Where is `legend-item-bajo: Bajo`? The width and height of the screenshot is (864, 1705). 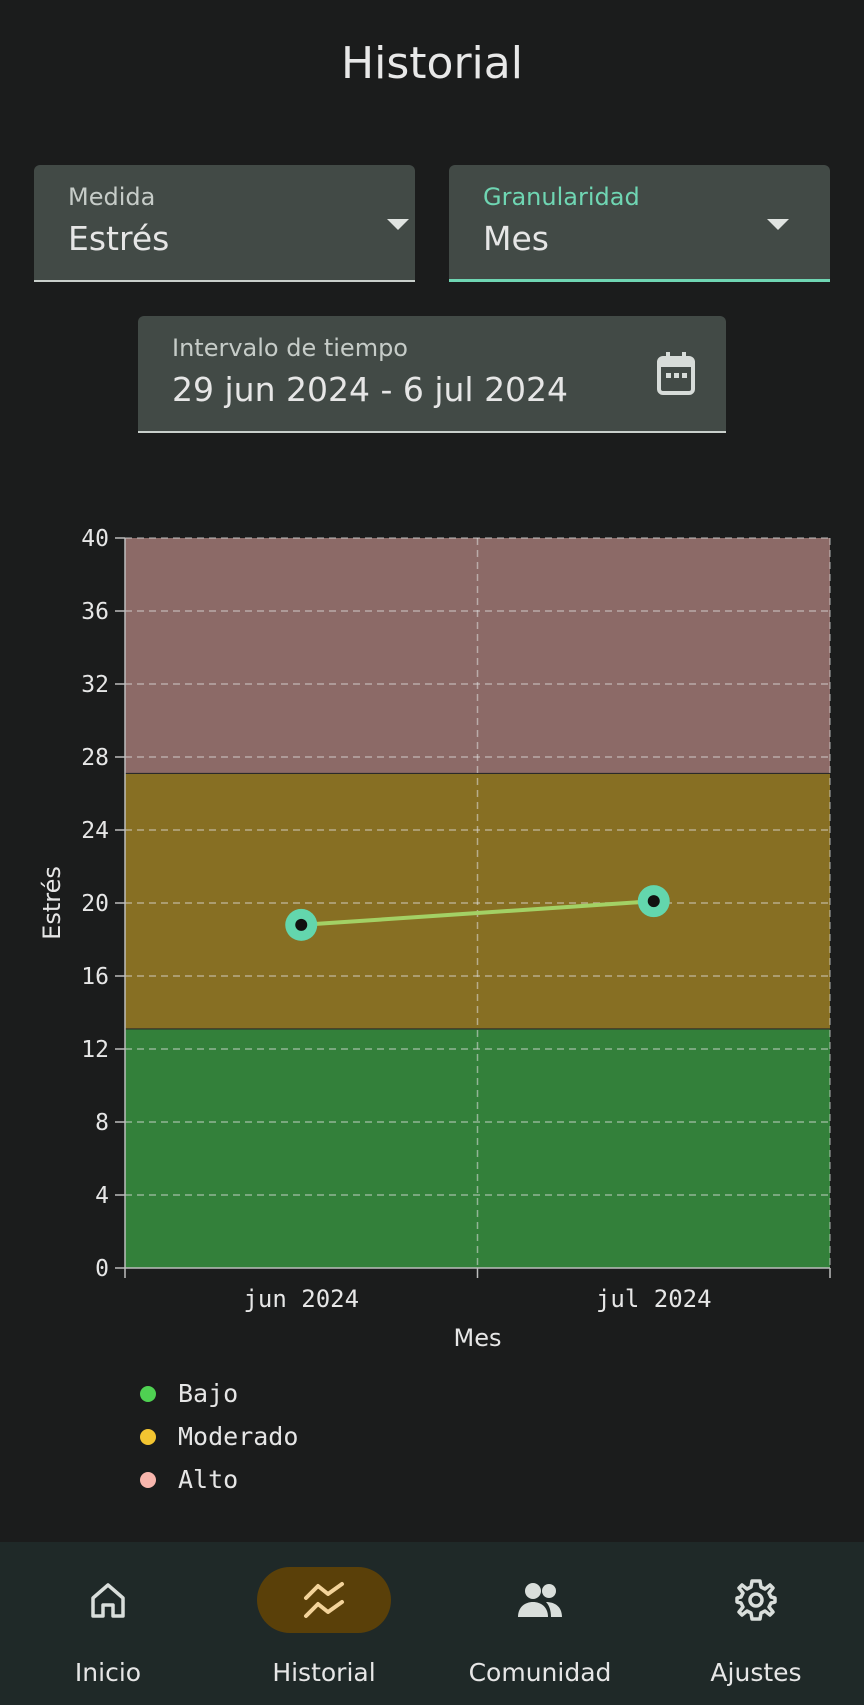 legend-item-bajo: Bajo is located at coordinates (219, 1393).